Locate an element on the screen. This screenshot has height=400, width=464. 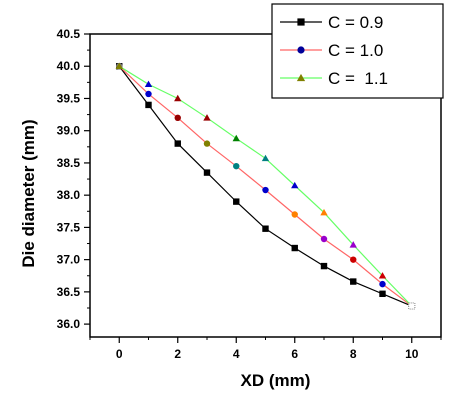
y-tick-label: 38.0 is located at coordinates (69, 195).